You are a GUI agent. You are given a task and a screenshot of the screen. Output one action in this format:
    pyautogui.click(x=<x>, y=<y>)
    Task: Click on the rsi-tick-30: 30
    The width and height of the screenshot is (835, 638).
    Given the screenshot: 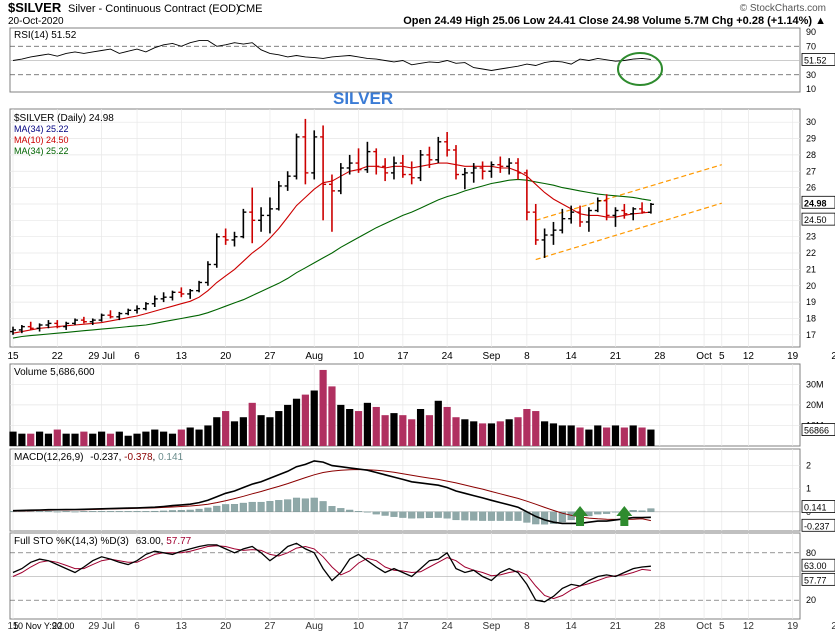 What is the action you would take?
    pyautogui.click(x=811, y=75)
    